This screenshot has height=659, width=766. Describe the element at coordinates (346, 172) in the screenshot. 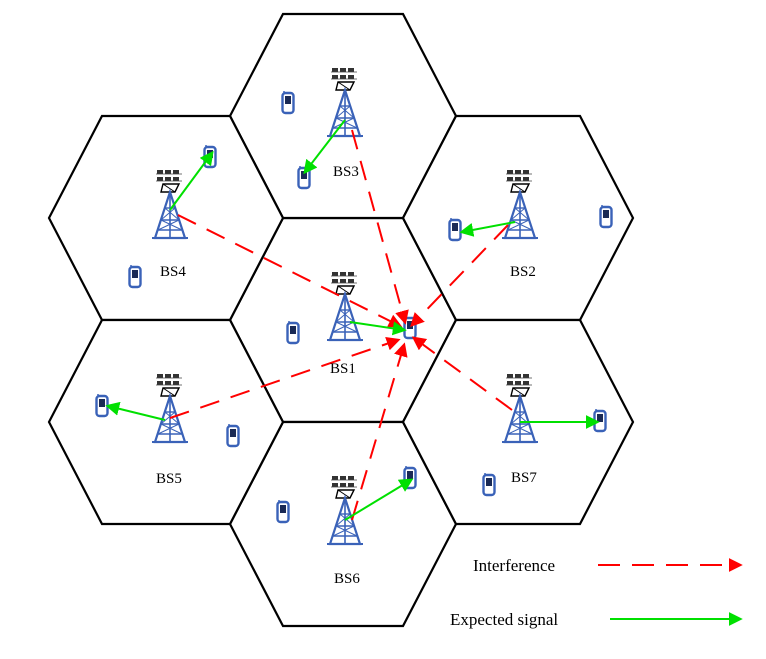

I see `label-bs3: BS3` at that location.